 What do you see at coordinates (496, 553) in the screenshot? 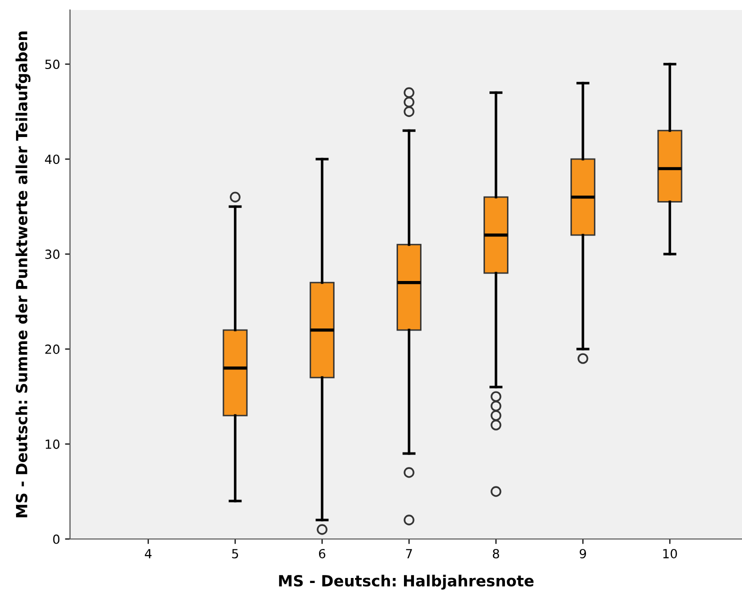
I see `x-tick-label: 8` at bounding box center [496, 553].